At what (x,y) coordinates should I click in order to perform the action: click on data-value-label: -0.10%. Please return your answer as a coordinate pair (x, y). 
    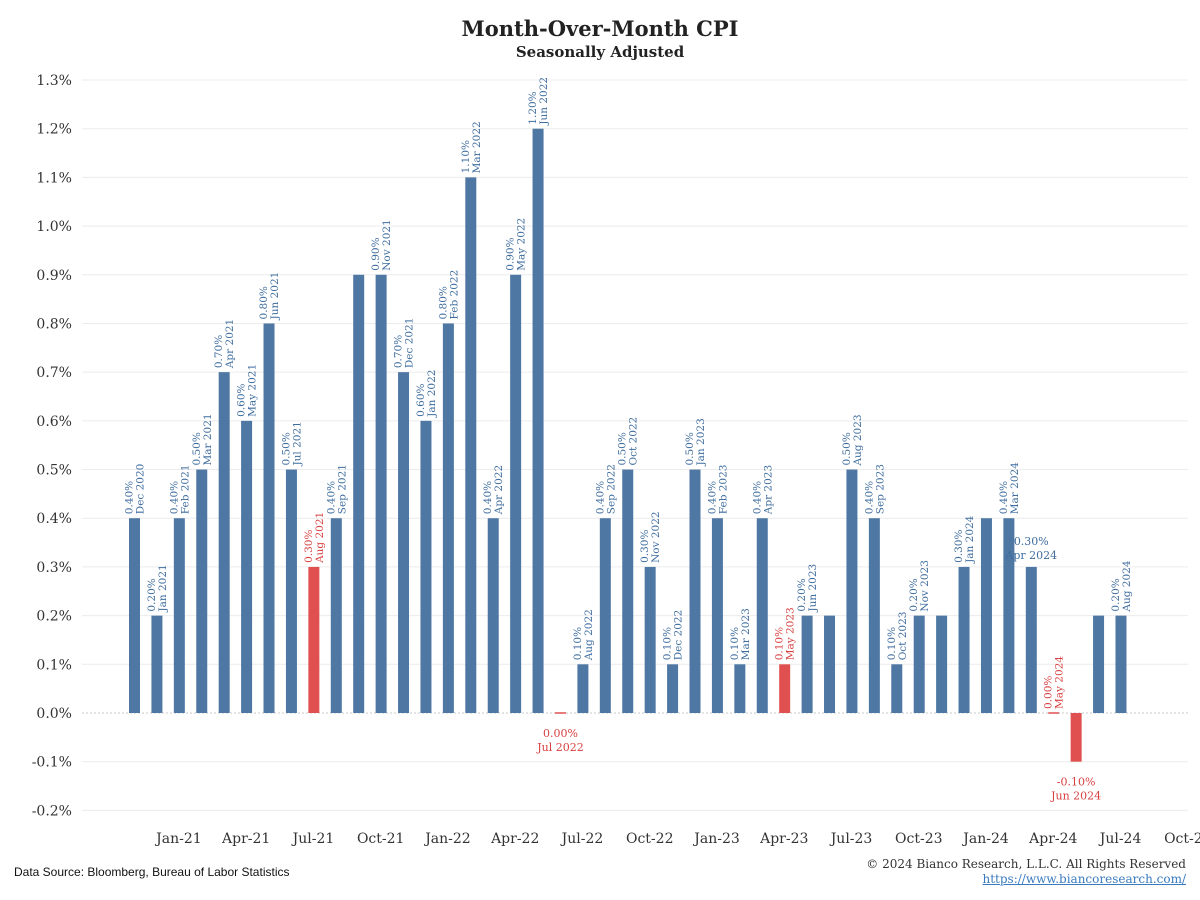
    Looking at the image, I should click on (1076, 782).